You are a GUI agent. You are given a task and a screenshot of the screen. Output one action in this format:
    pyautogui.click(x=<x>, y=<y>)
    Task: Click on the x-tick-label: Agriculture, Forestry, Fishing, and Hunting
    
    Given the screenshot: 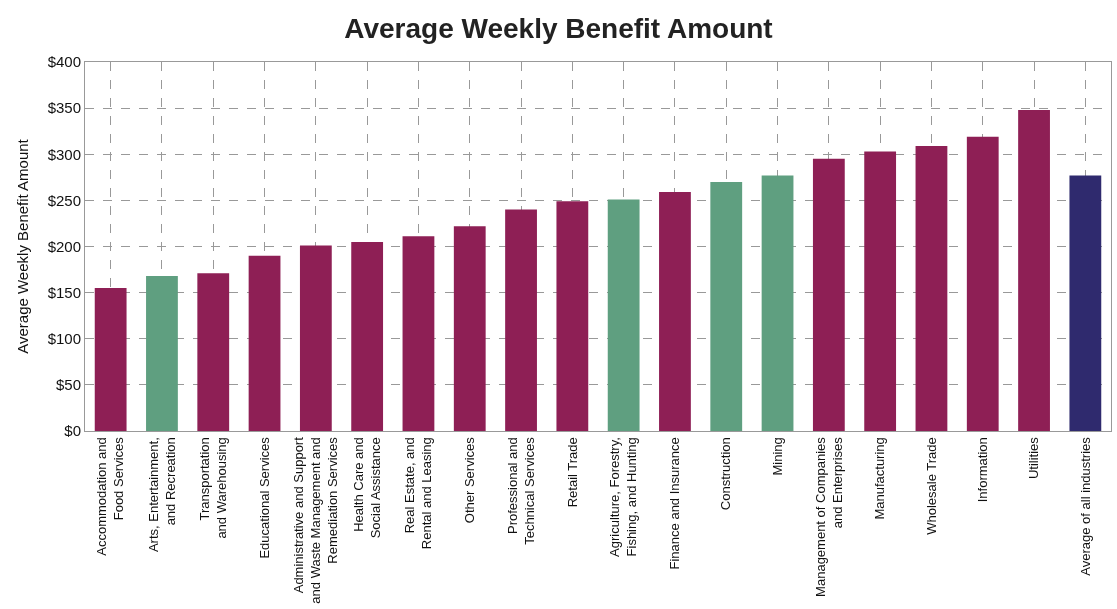 What is the action you would take?
    pyautogui.click(x=623, y=497)
    